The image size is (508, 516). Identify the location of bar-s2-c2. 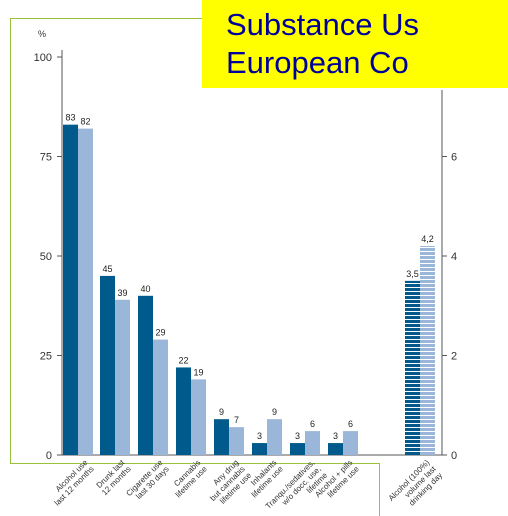
(122, 377).